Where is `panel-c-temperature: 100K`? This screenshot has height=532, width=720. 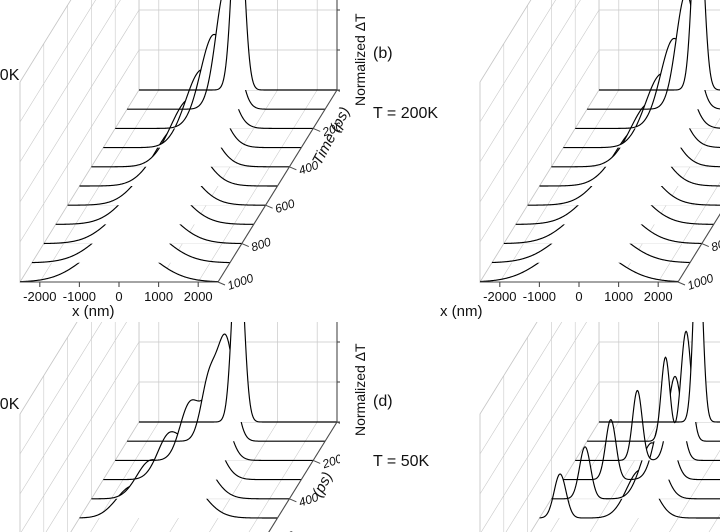 panel-c-temperature: 100K is located at coordinates (10, 404).